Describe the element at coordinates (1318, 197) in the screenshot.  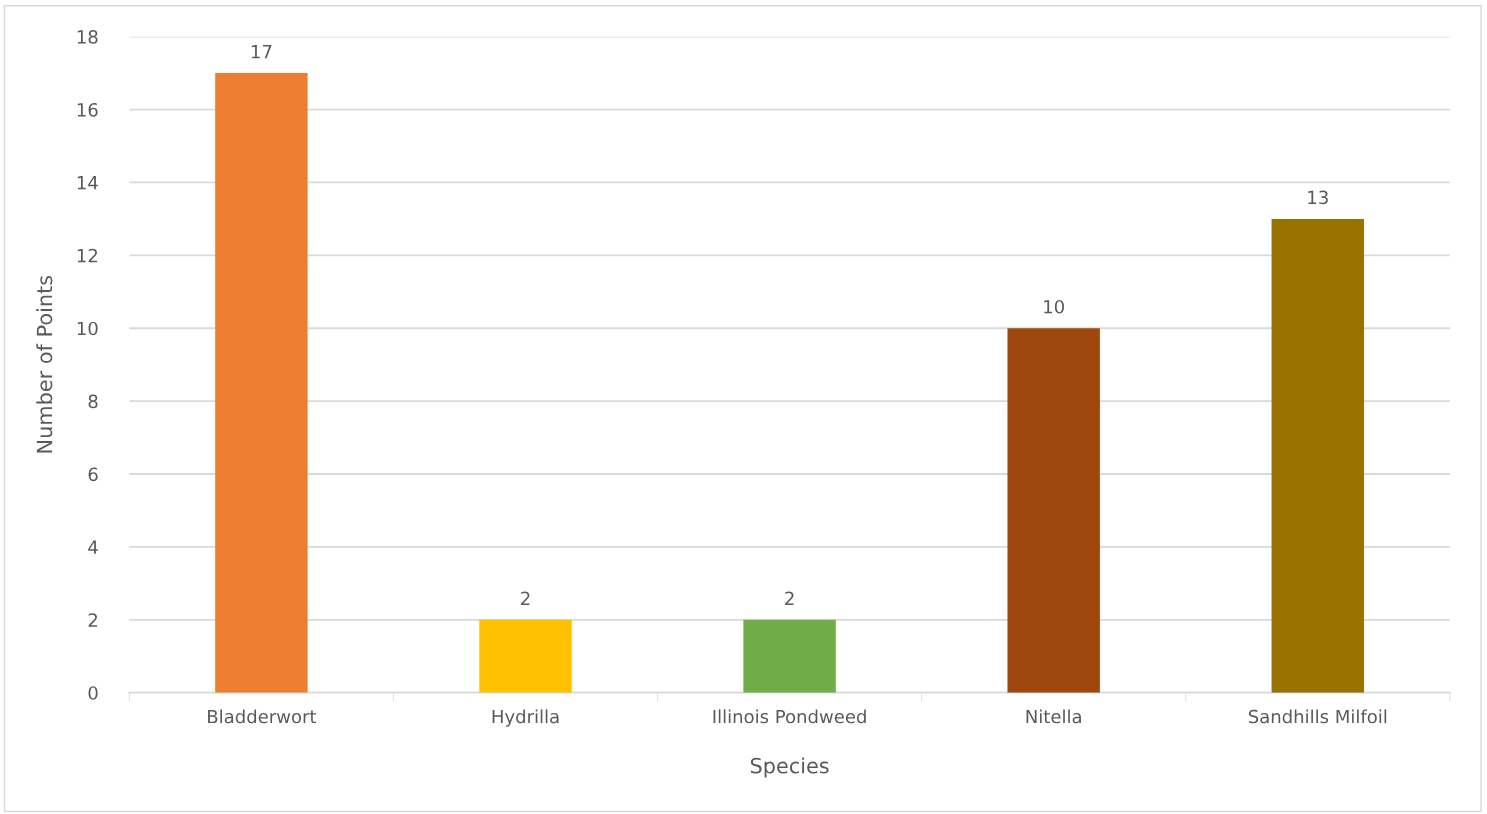
I see `data-label: 13` at that location.